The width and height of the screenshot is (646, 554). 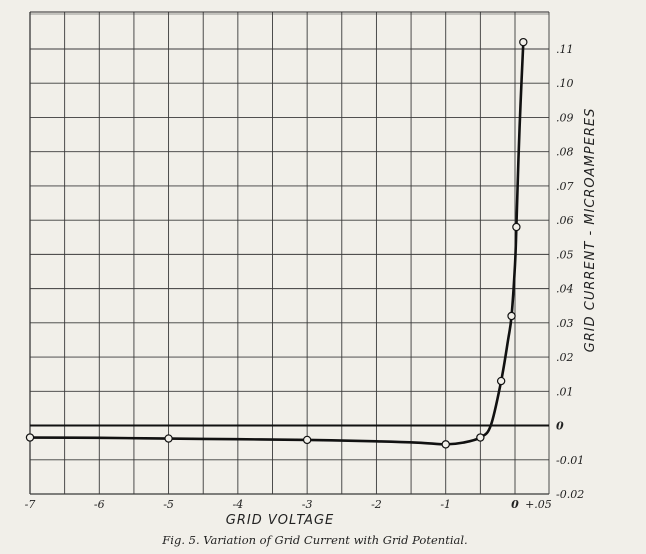 What do you see at coordinates (565, 391) in the screenshot?
I see `y-tick-label: .01` at bounding box center [565, 391].